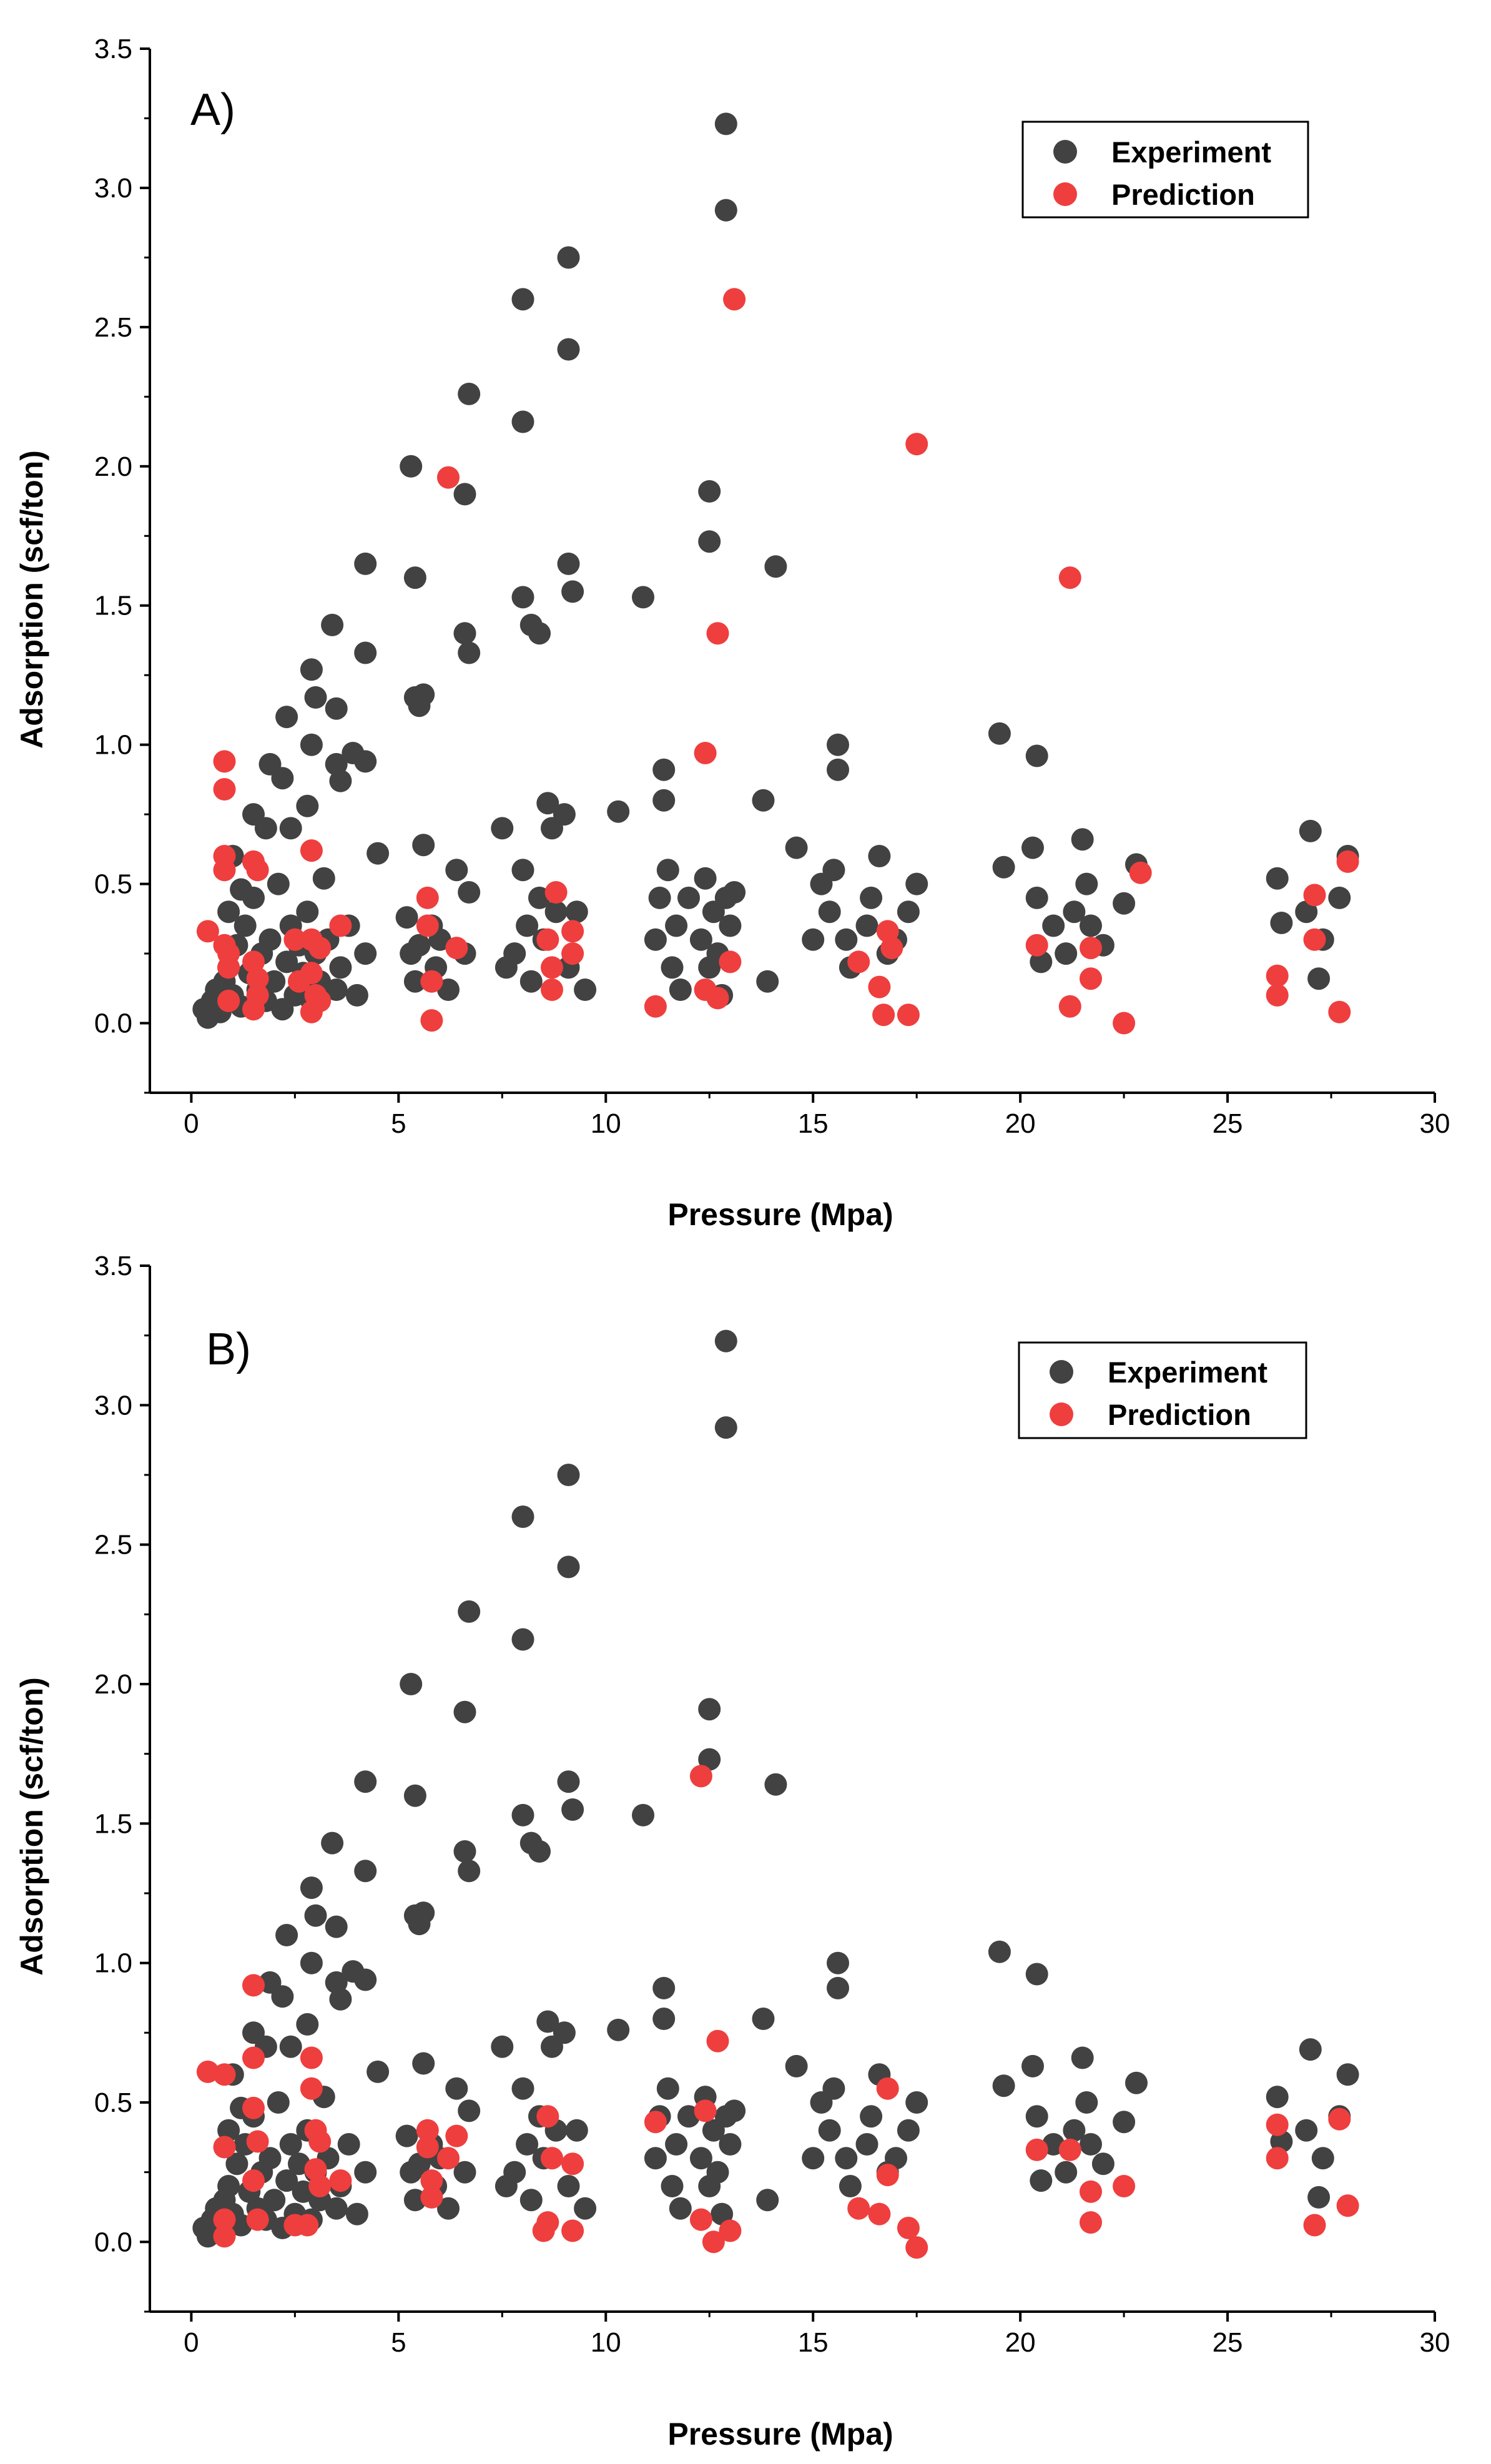 The width and height of the screenshot is (1491, 2464). I want to click on legend-marker-prediction, so click(1061, 1414).